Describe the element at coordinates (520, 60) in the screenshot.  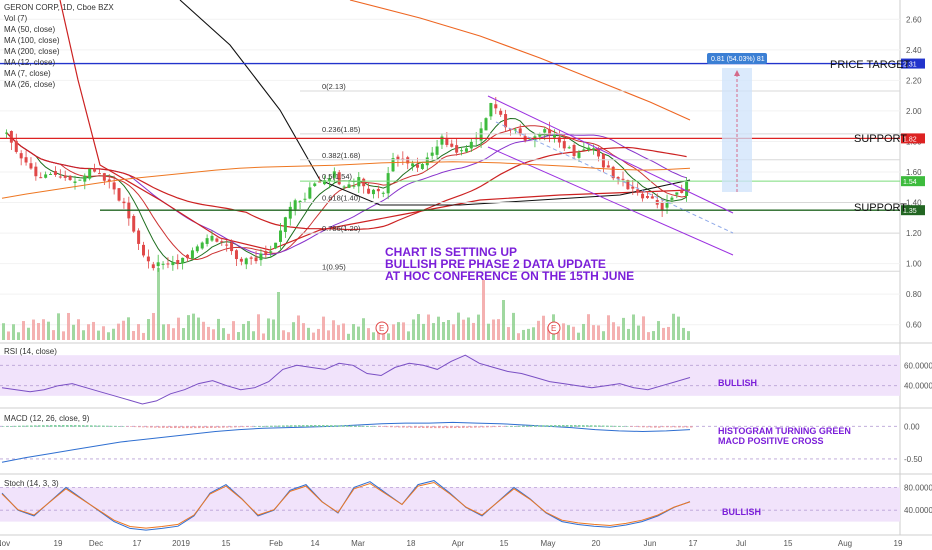
I see `ma200-line` at that location.